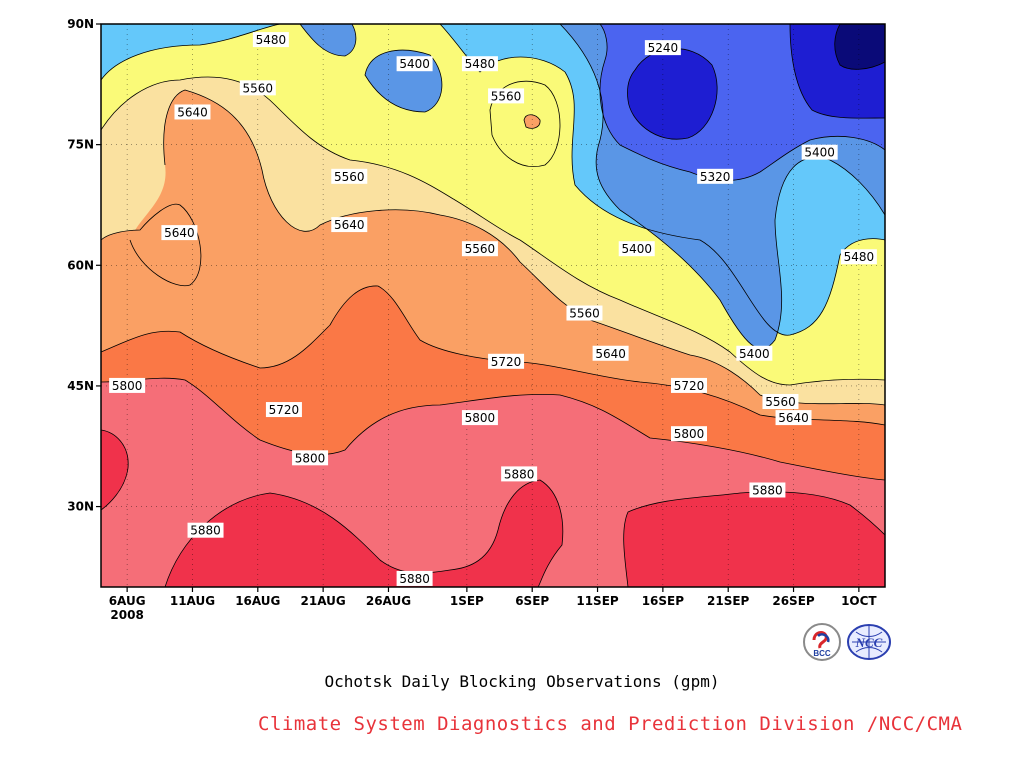  Describe the element at coordinates (532, 601) in the screenshot. I see `x-tick-label: 6SEP` at that location.